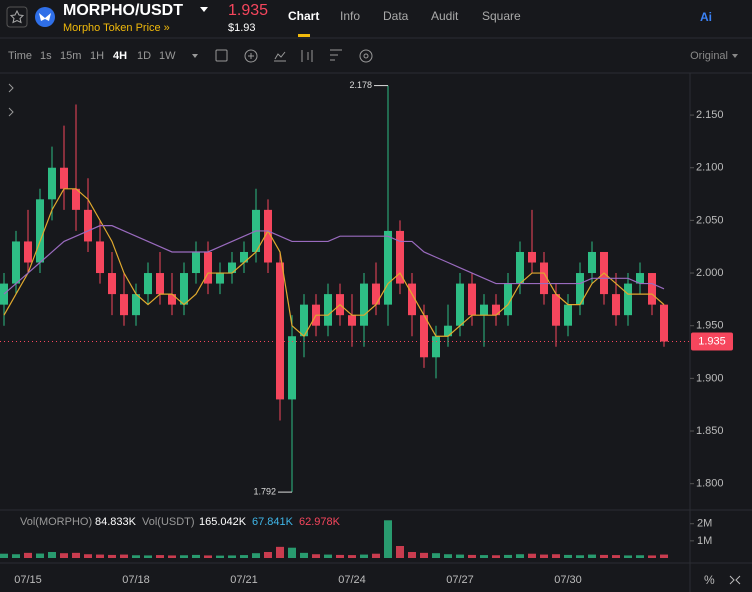 This screenshot has width=752, height=592. I want to click on interval: 1s, so click(46, 56).